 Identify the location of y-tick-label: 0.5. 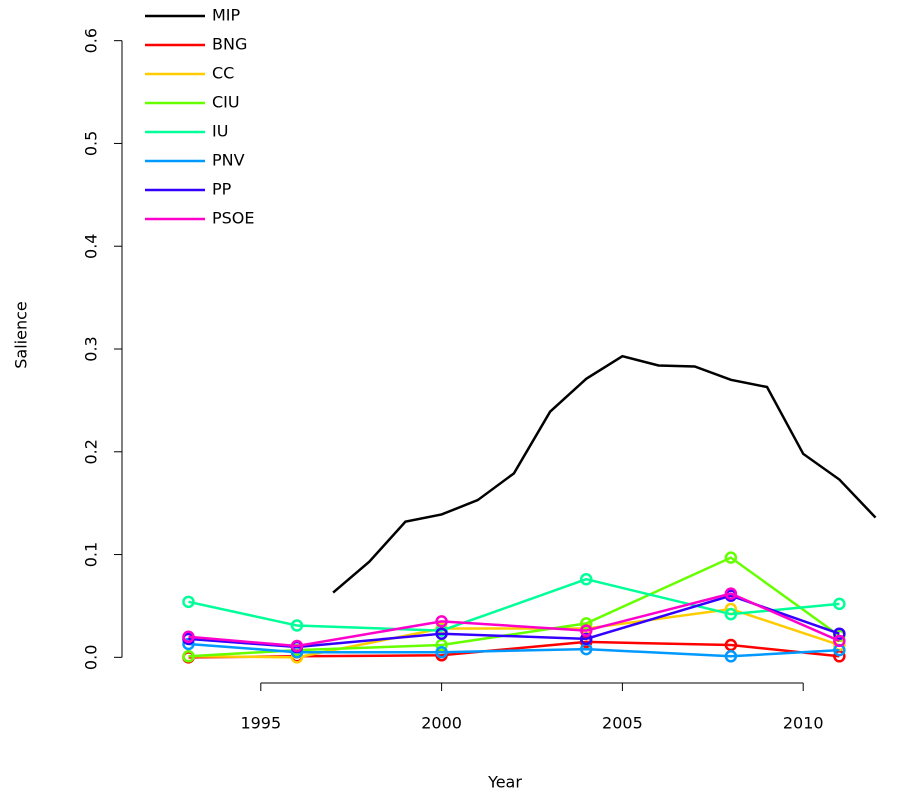
(91, 143).